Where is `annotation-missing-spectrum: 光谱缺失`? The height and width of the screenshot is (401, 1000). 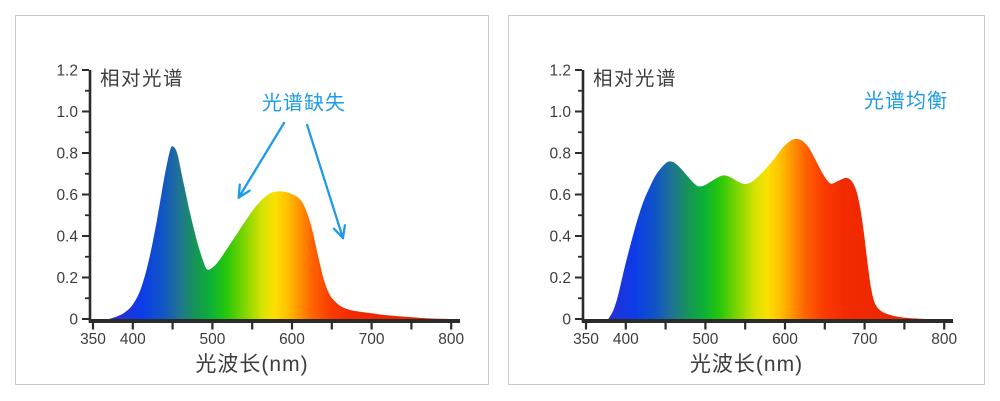
annotation-missing-spectrum: 光谱缺失 is located at coordinates (304, 103).